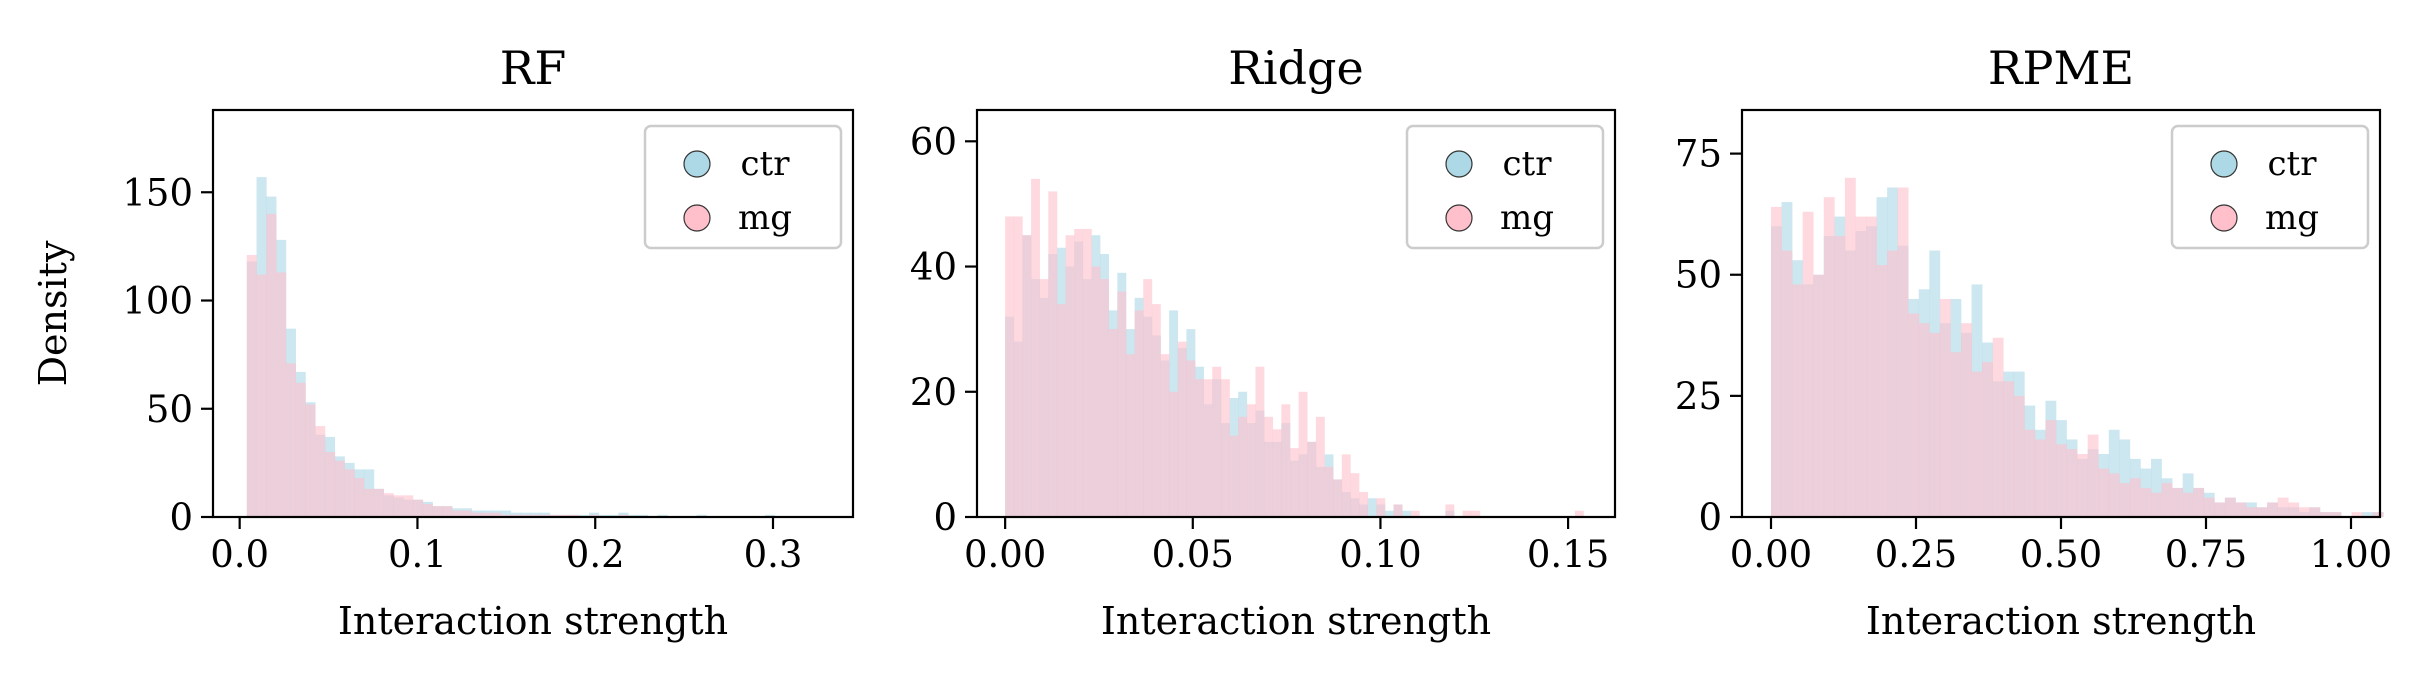 The width and height of the screenshot is (2430, 690). Describe the element at coordinates (157, 192) in the screenshot. I see `y-tick-label: 150` at that location.